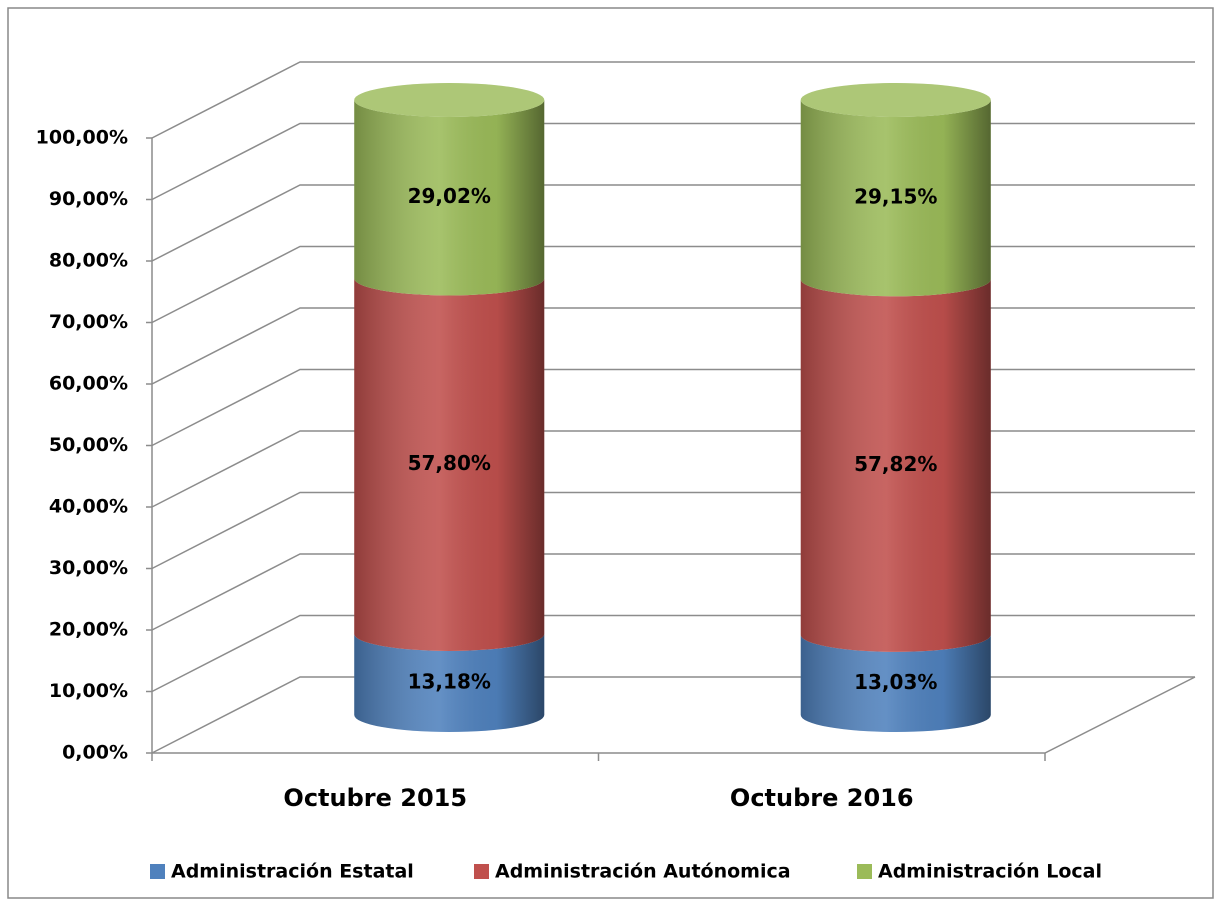  What do you see at coordinates (88, 507) in the screenshot?
I see `y-tick-label: 40,00%` at bounding box center [88, 507].